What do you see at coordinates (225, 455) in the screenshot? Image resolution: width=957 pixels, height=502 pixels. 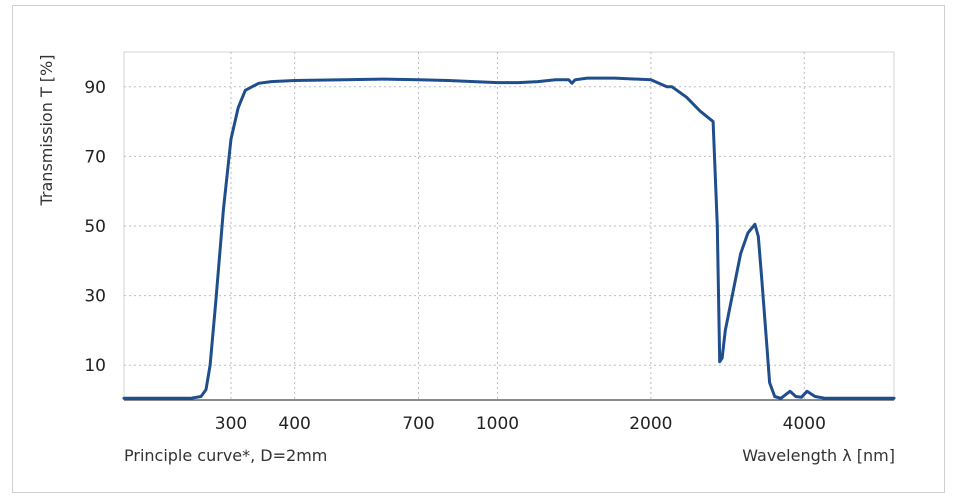 I see `chart-caption: Principle curve*, D=2mm` at bounding box center [225, 455].